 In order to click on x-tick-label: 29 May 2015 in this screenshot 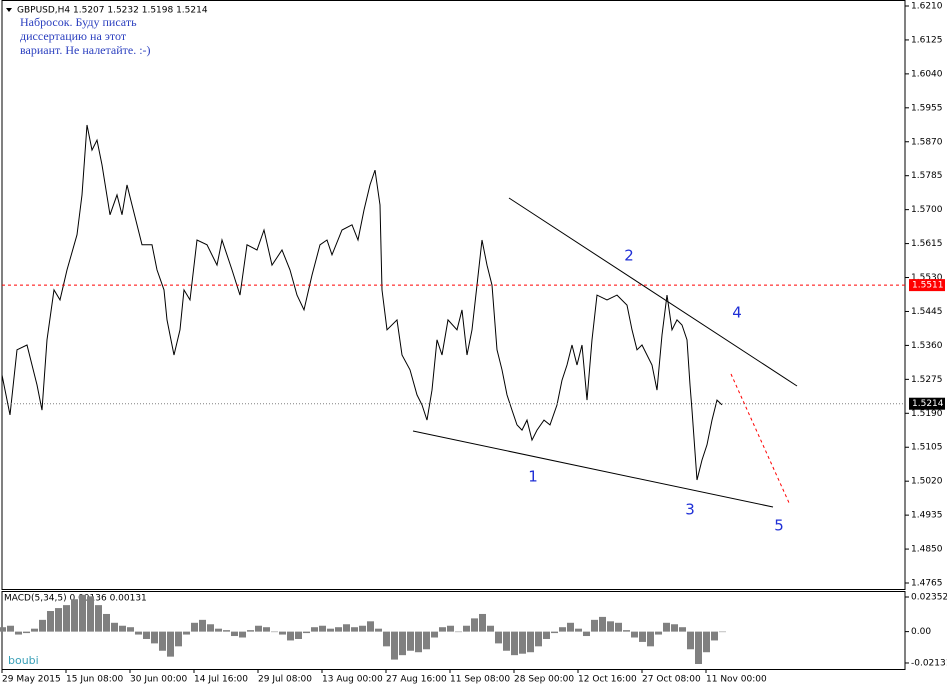, I will do `click(31, 680)`.